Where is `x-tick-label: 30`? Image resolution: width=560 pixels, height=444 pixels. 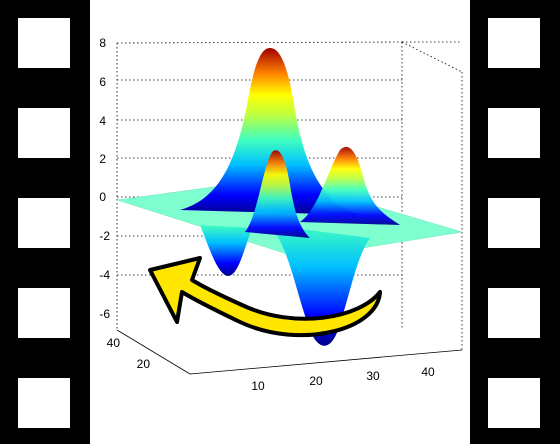
x-tick-label: 30 is located at coordinates (373, 376).